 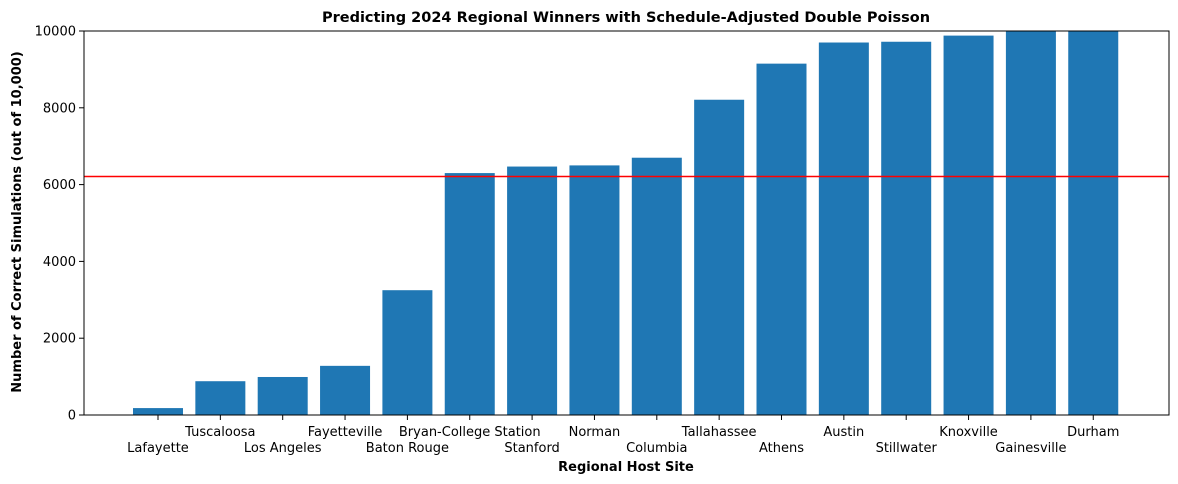 What do you see at coordinates (1030, 223) in the screenshot?
I see `bar-gainesville` at bounding box center [1030, 223].